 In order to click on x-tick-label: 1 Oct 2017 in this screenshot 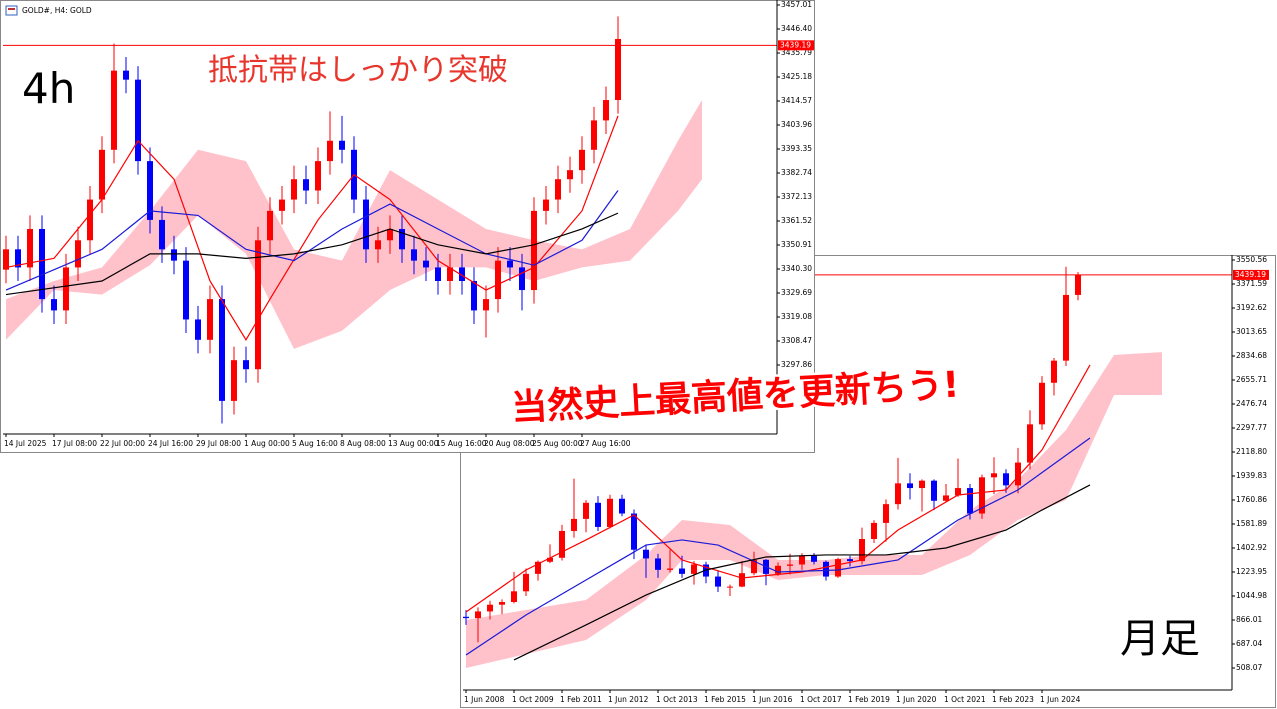, I will do `click(821, 699)`.